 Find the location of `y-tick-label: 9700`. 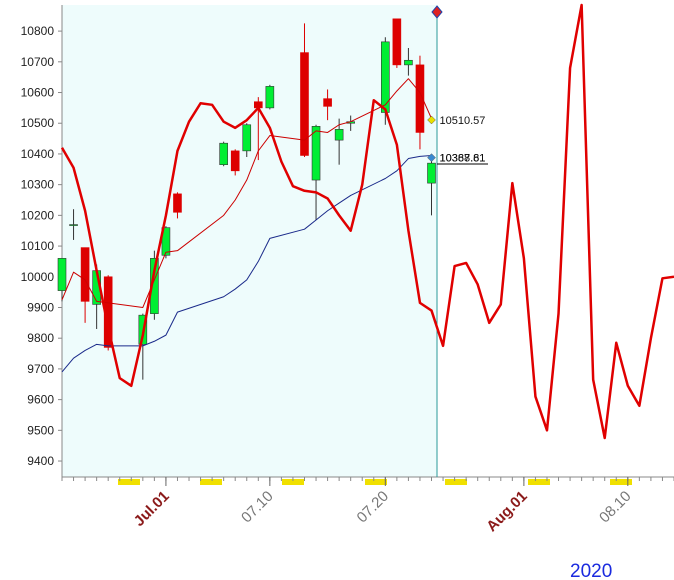

y-tick-label: 9700 is located at coordinates (40, 369).